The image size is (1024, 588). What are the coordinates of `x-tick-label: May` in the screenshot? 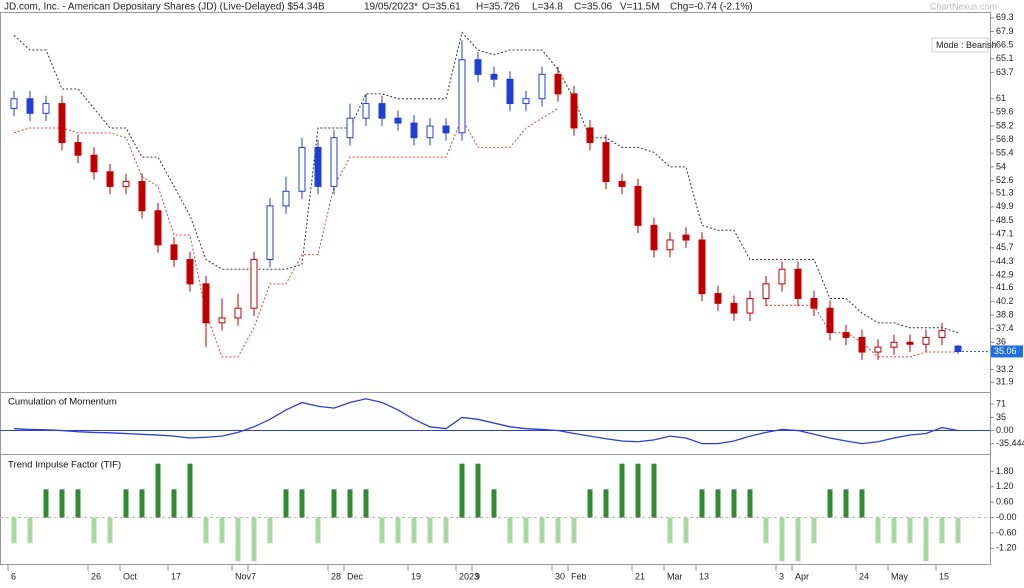 It's located at (900, 576).